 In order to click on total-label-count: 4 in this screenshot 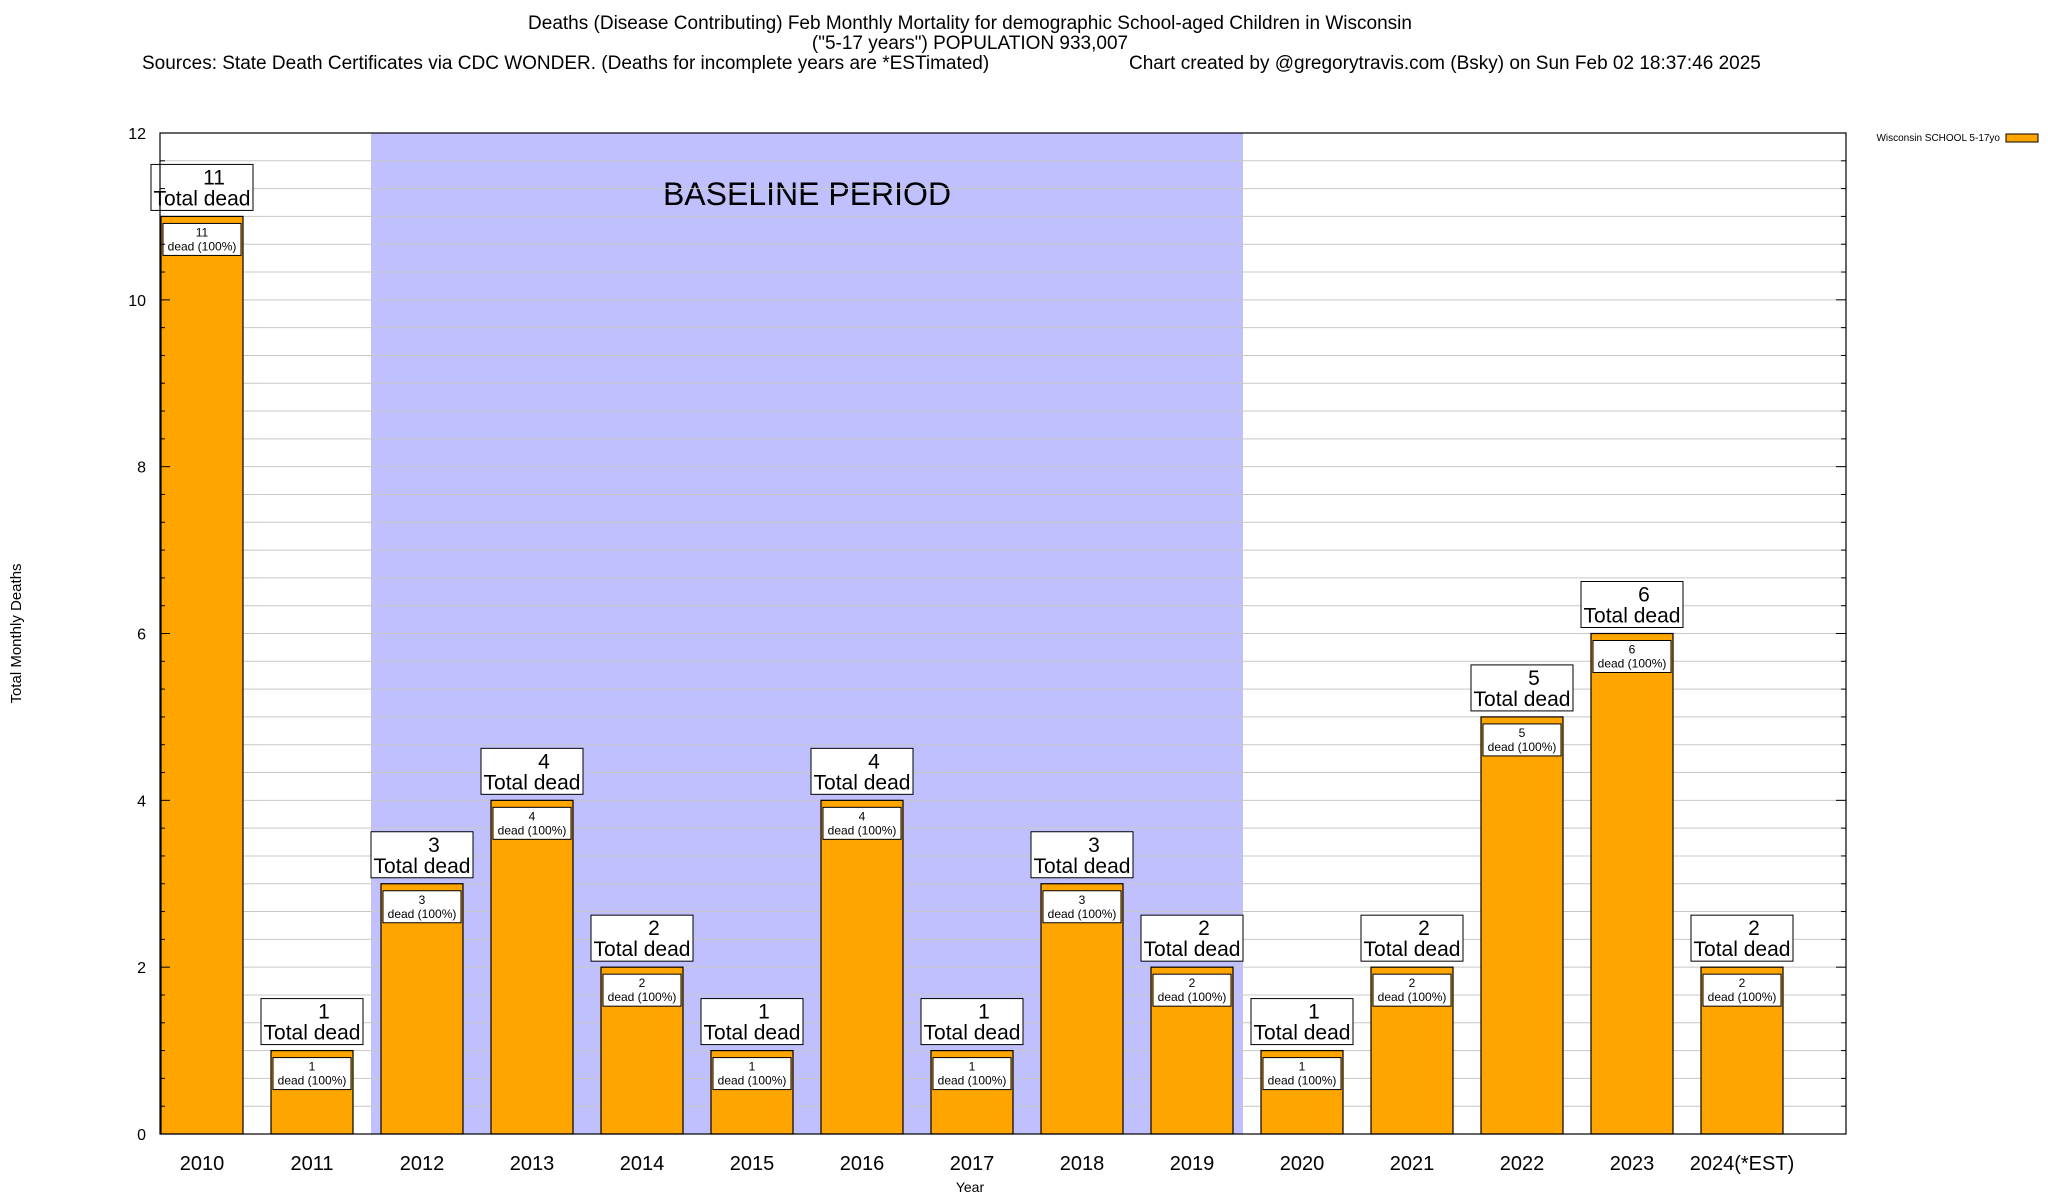, I will do `click(874, 761)`.